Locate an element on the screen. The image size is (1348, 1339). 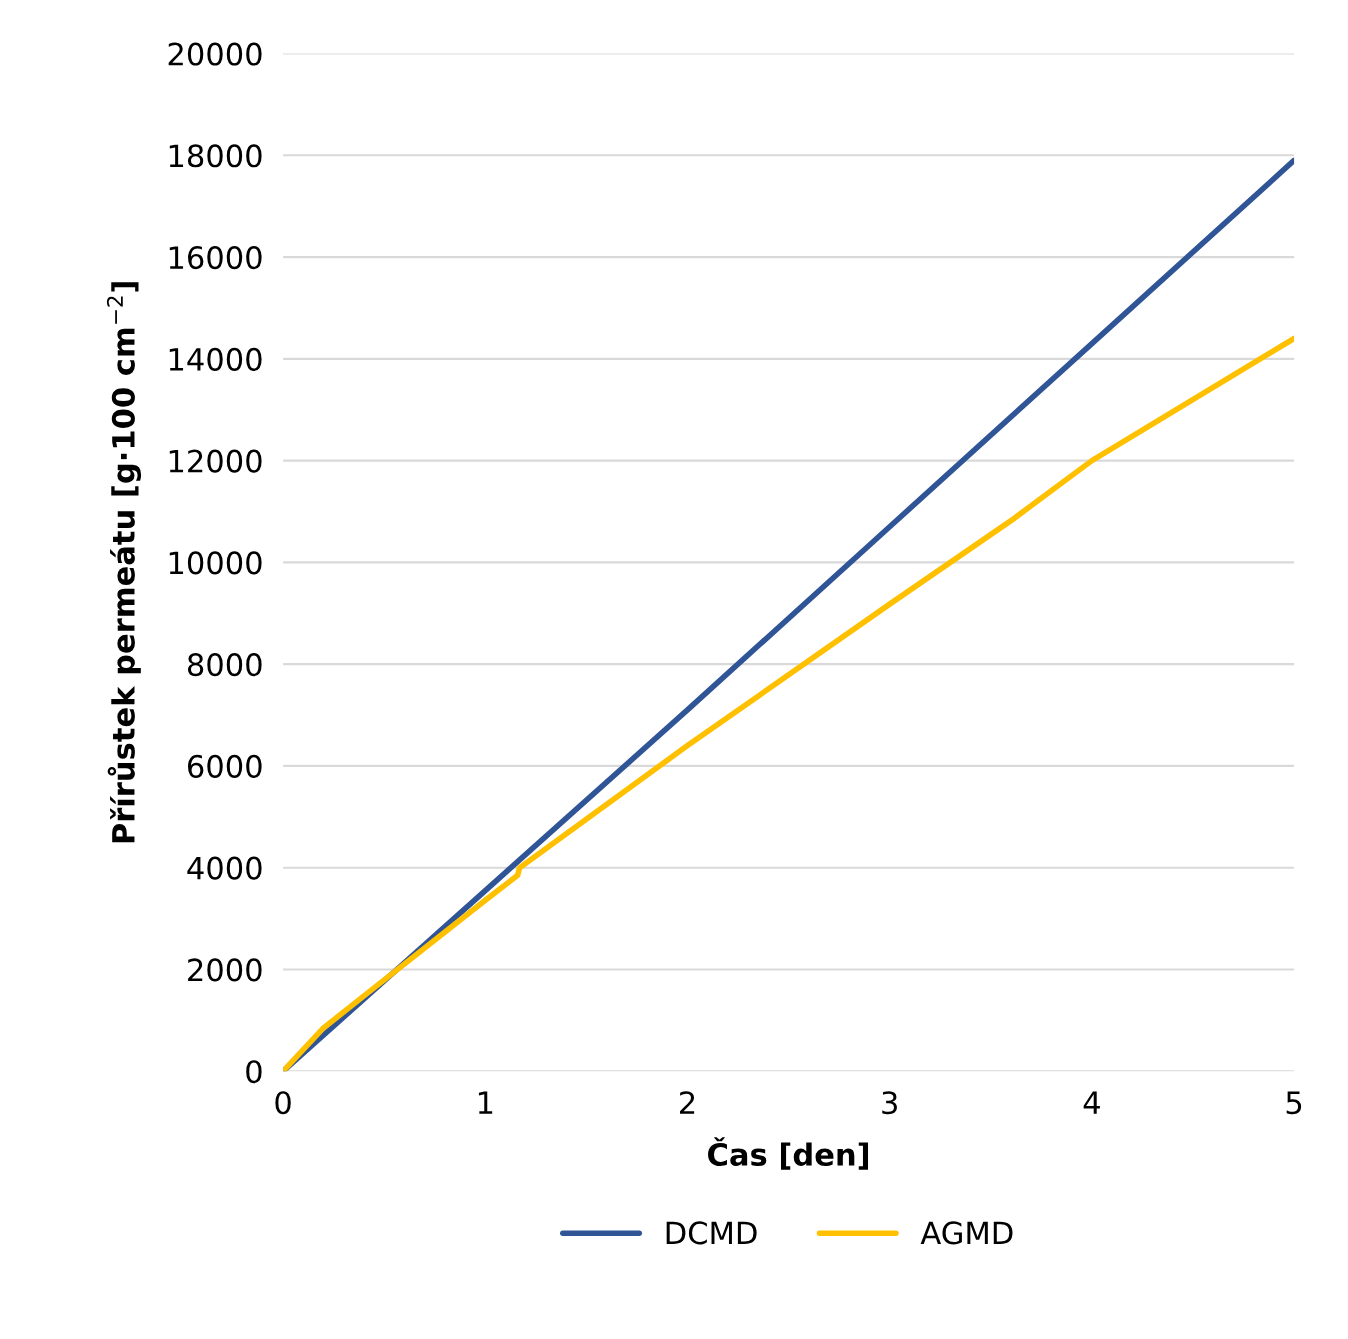
x-tick-label: 4 is located at coordinates (1091, 1102).